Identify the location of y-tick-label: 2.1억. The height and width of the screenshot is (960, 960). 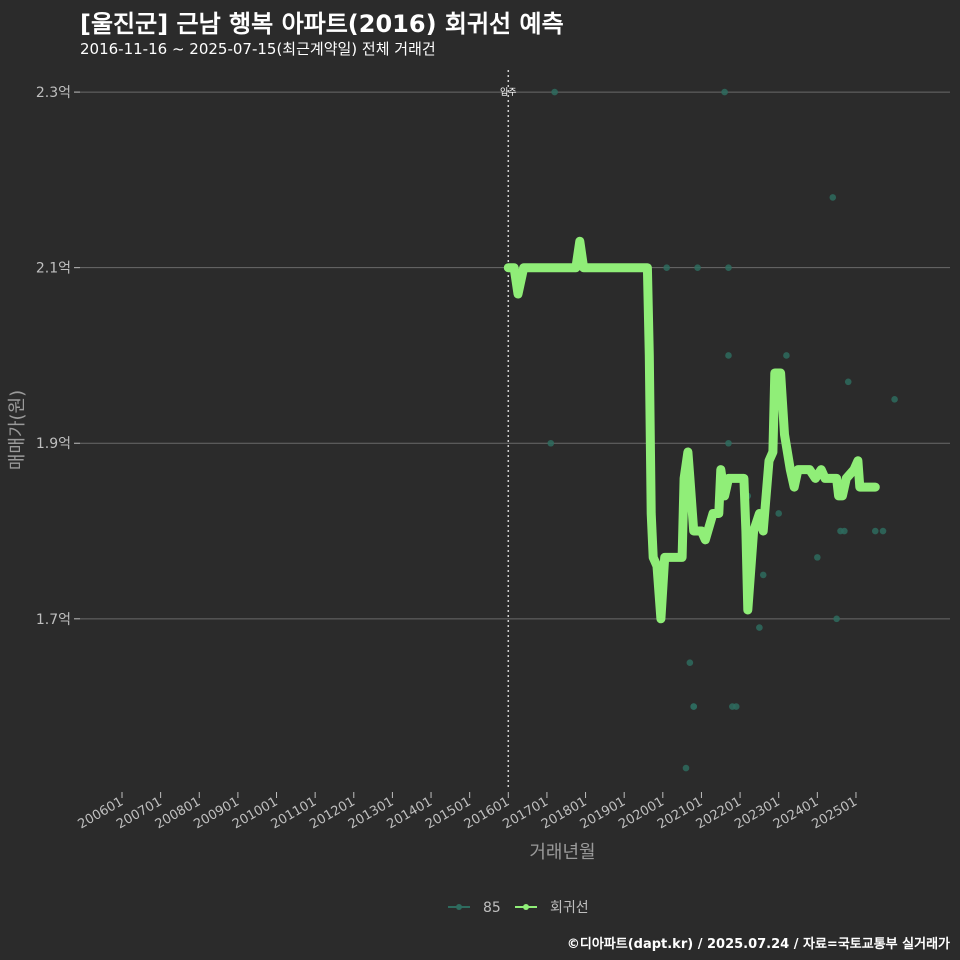
(53, 269).